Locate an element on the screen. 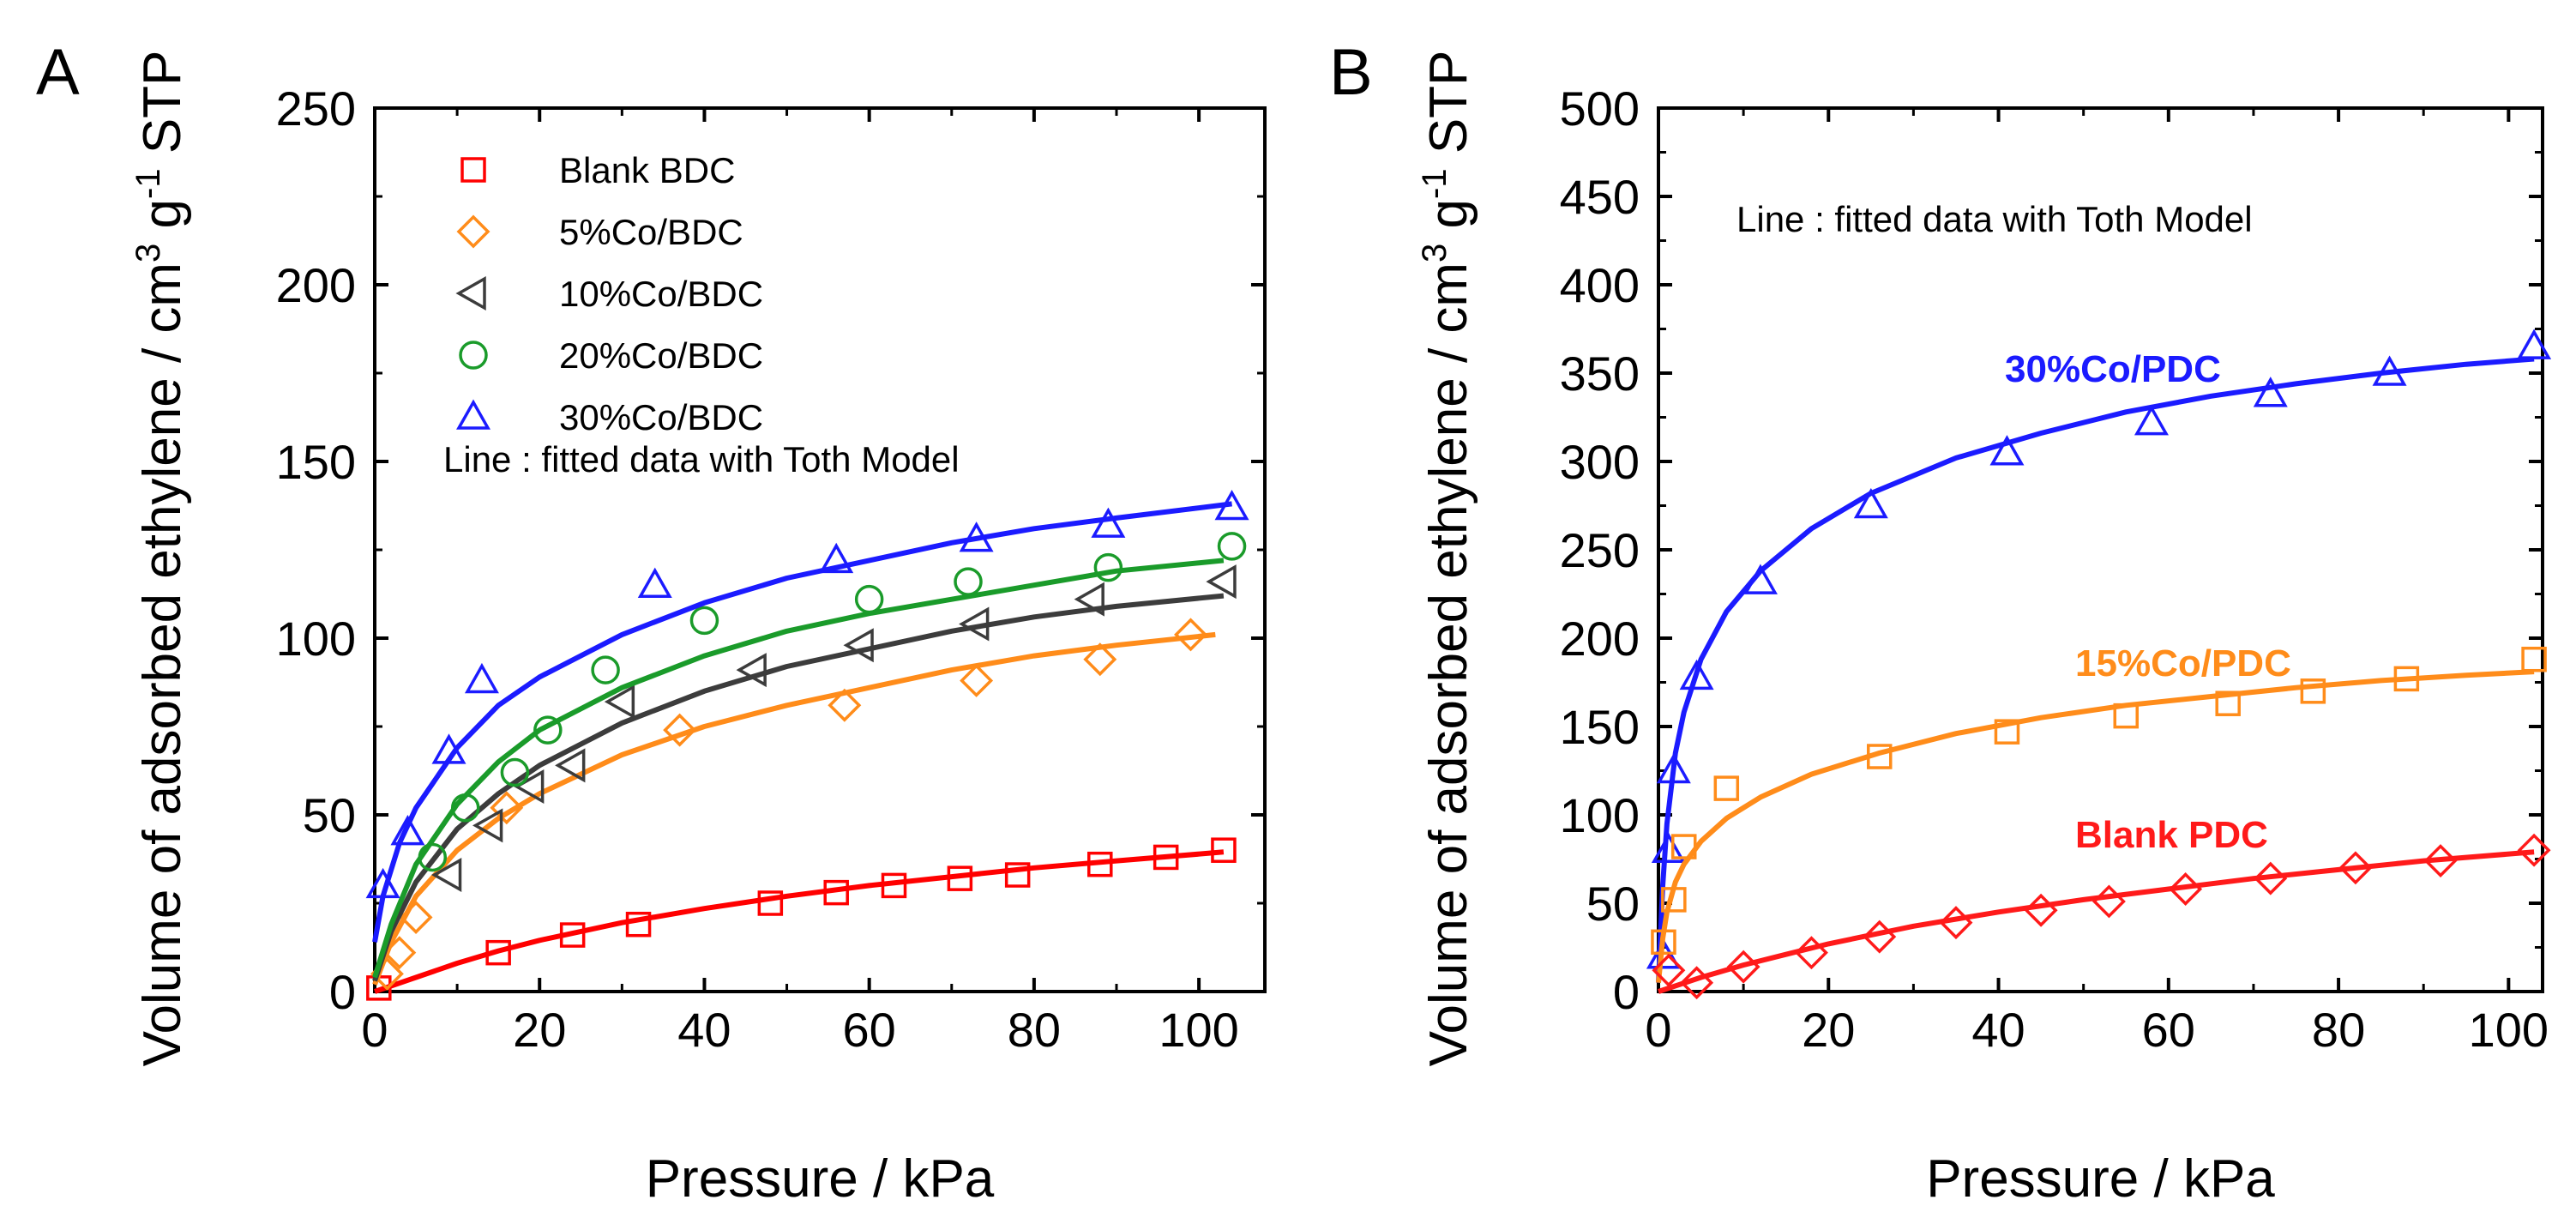 This screenshot has width=2576, height=1218. legend-marker-20pctco-bdc is located at coordinates (474, 355).